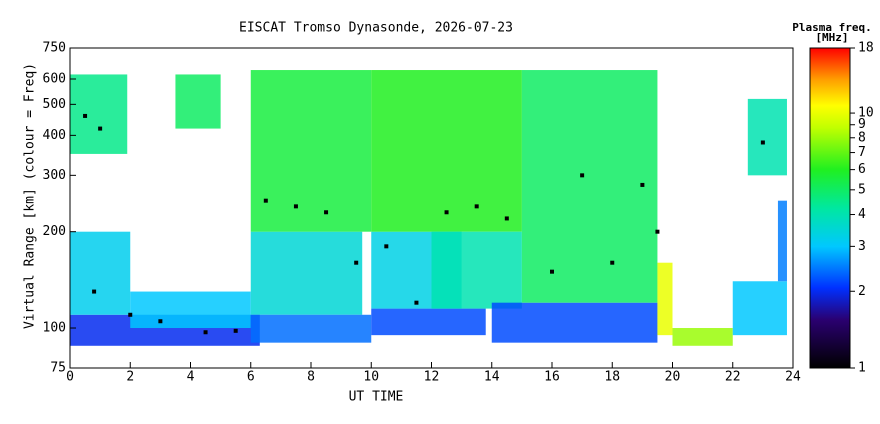 The height and width of the screenshot is (424, 880). Describe the element at coordinates (733, 377) in the screenshot. I see `x-tick-label: 22` at that location.